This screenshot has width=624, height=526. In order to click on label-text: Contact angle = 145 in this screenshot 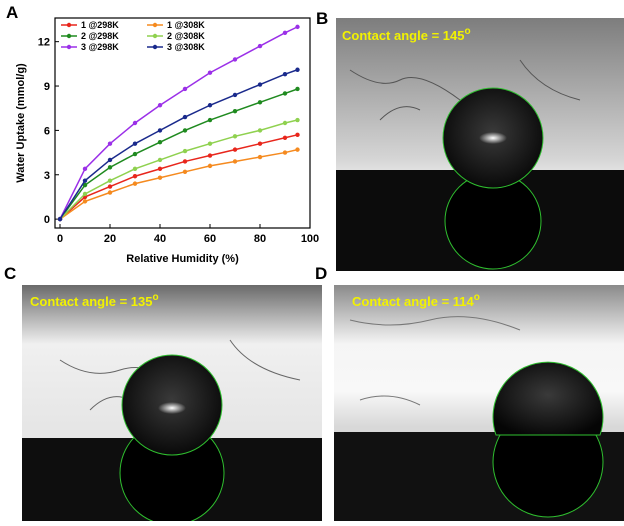, I will do `click(403, 35)`.